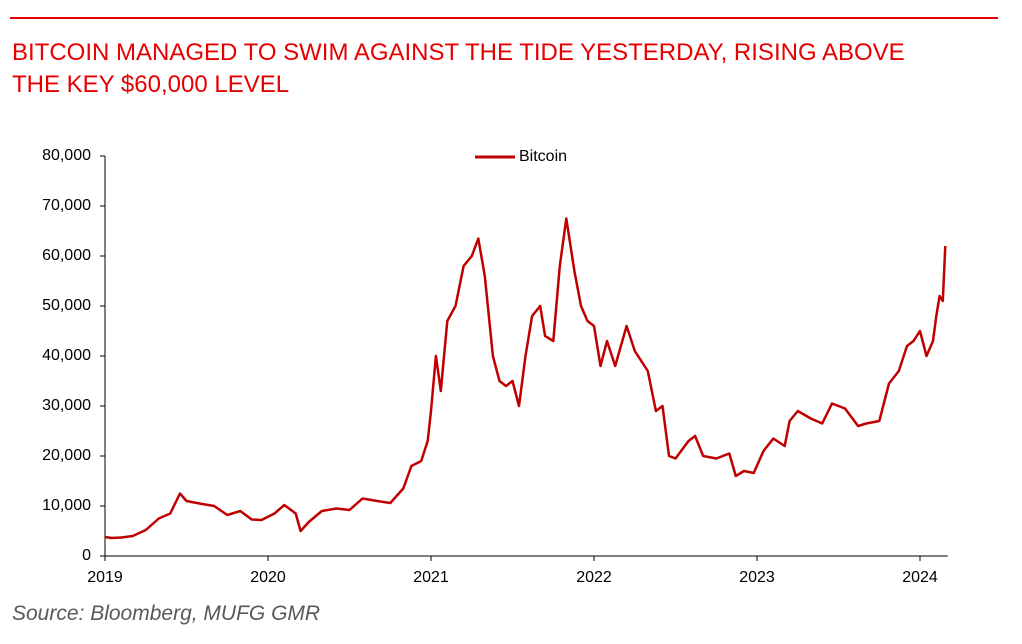 The height and width of the screenshot is (644, 1022). What do you see at coordinates (268, 577) in the screenshot?
I see `x-tick-label: 2020` at bounding box center [268, 577].